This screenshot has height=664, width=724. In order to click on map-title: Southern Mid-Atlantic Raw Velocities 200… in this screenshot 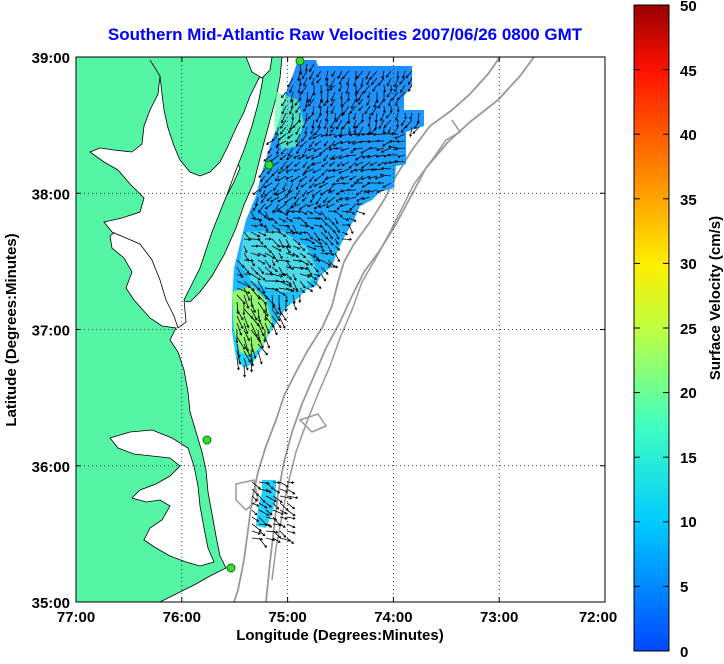, I will do `click(345, 34)`.